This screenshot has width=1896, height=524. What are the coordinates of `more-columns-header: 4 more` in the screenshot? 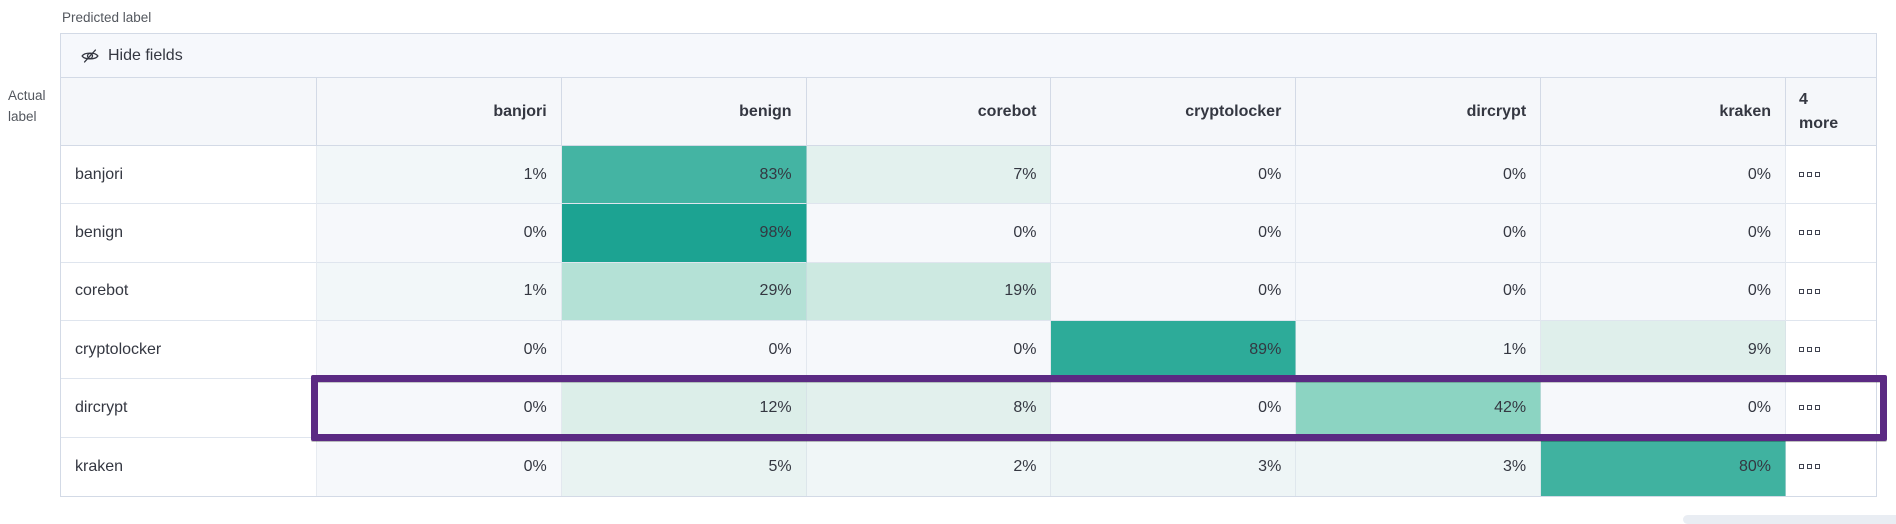 It's located at (1831, 111).